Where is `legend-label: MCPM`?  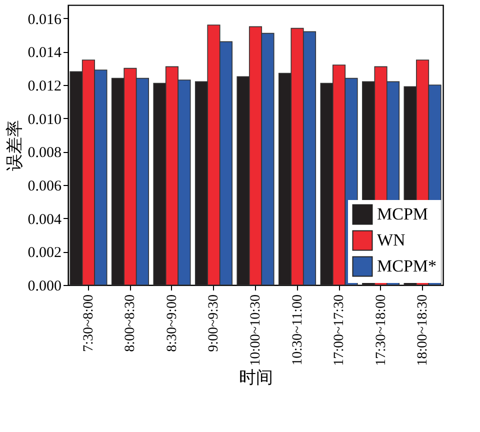 legend-label: MCPM is located at coordinates (402, 214).